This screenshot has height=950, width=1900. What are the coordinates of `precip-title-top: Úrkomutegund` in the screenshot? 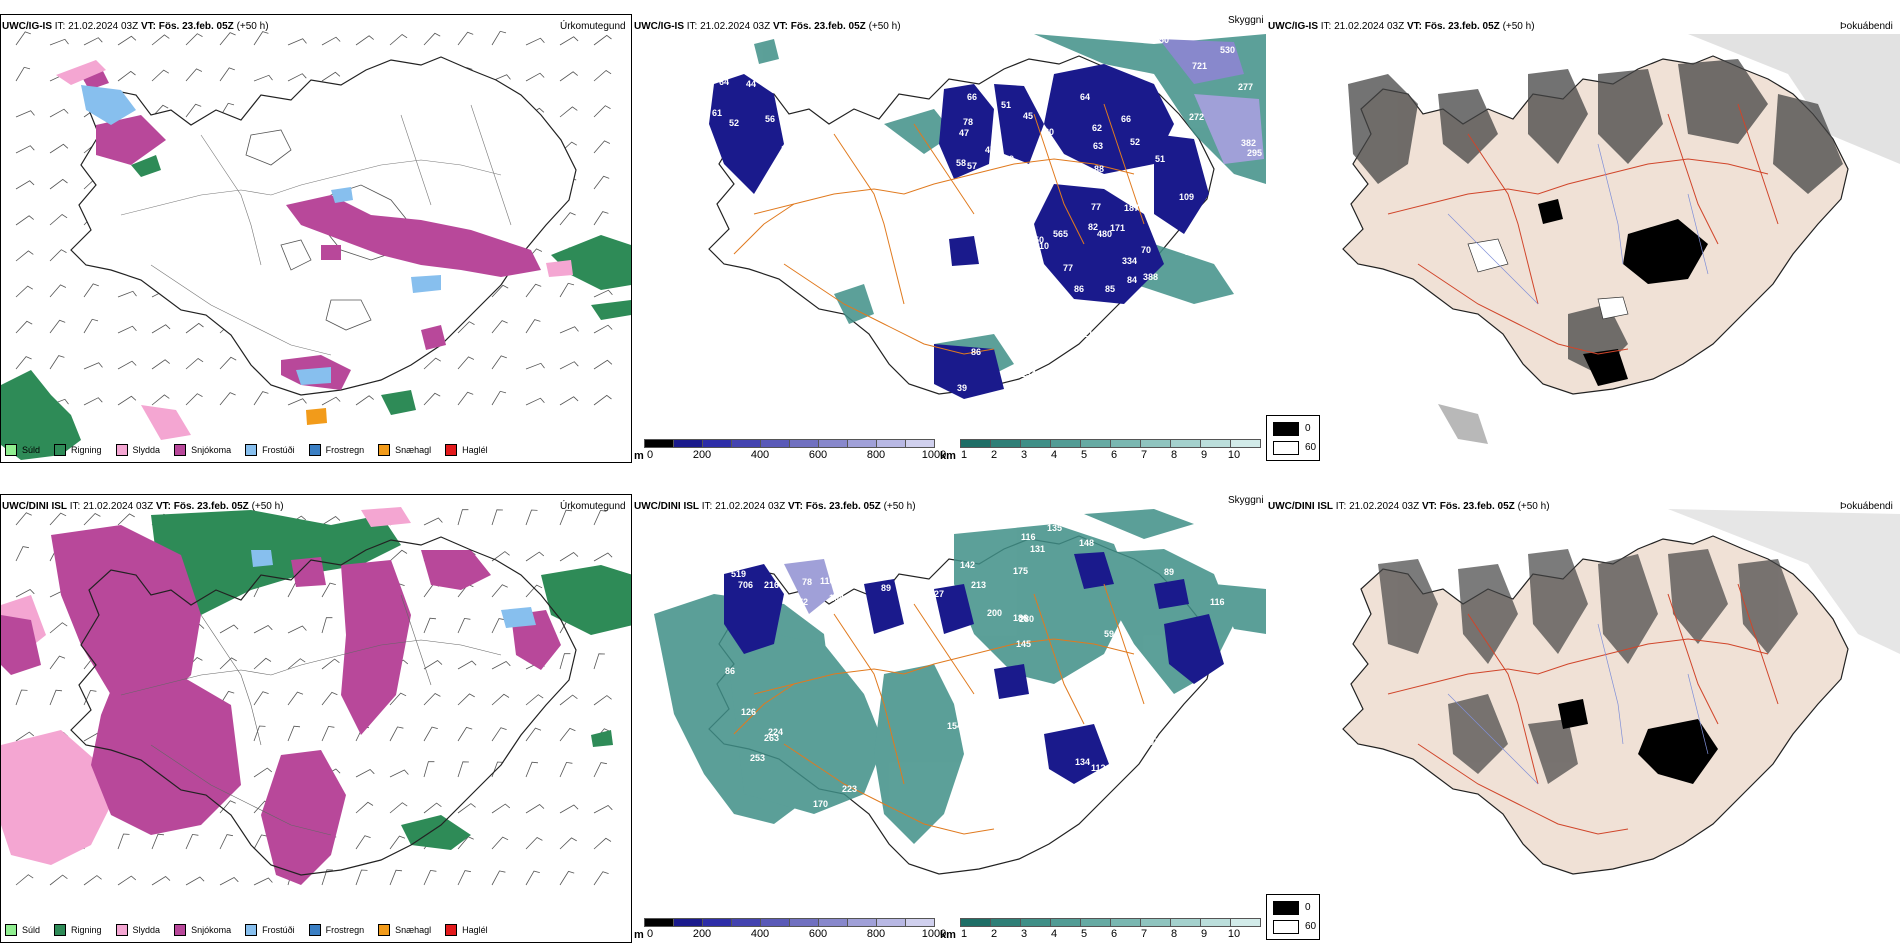 It's located at (593, 26).